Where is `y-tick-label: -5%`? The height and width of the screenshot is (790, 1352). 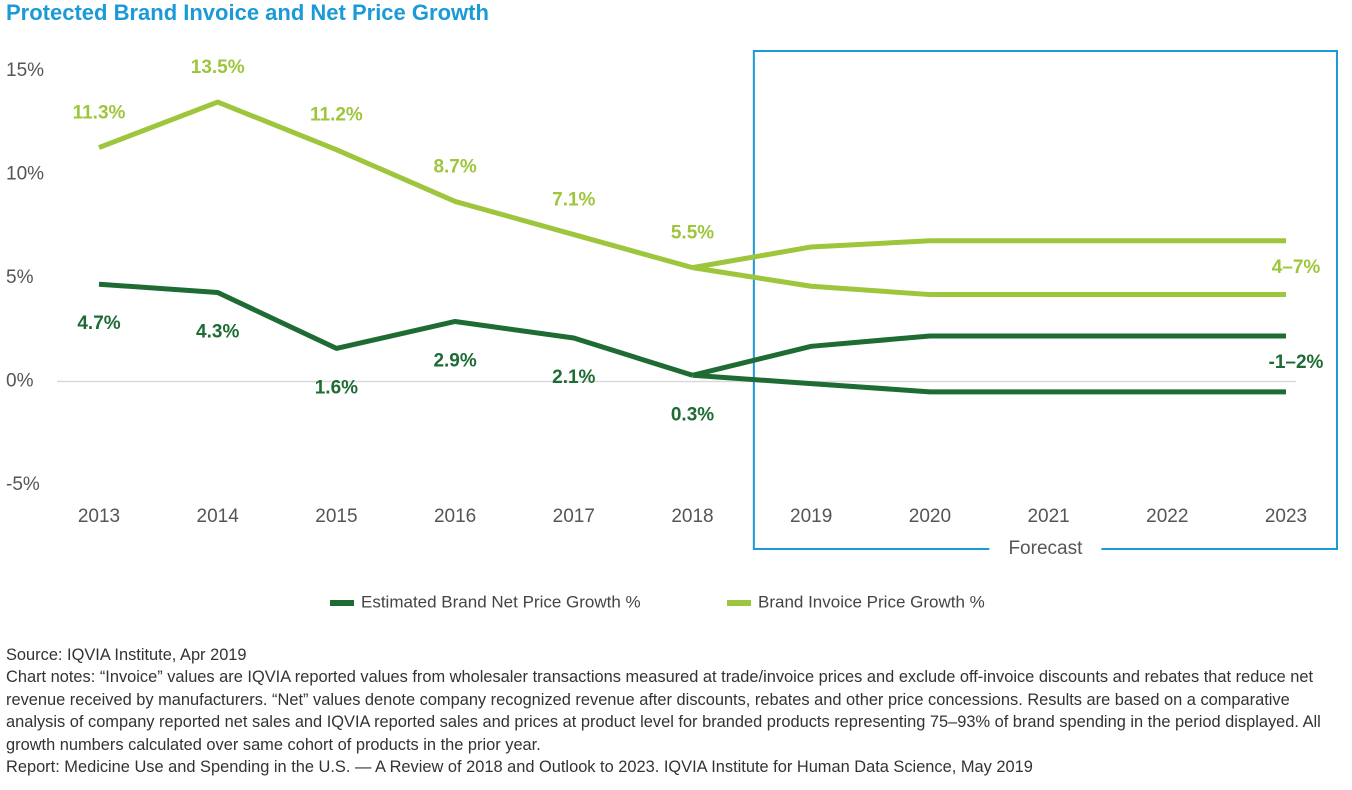
y-tick-label: -5% is located at coordinates (23, 484).